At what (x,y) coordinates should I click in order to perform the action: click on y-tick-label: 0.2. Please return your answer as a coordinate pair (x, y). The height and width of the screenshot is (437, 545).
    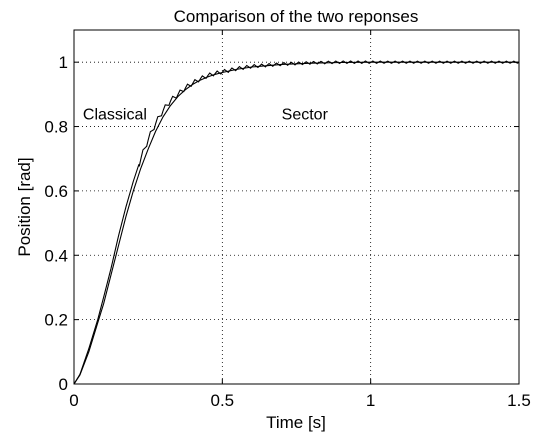
    Looking at the image, I should click on (56, 320).